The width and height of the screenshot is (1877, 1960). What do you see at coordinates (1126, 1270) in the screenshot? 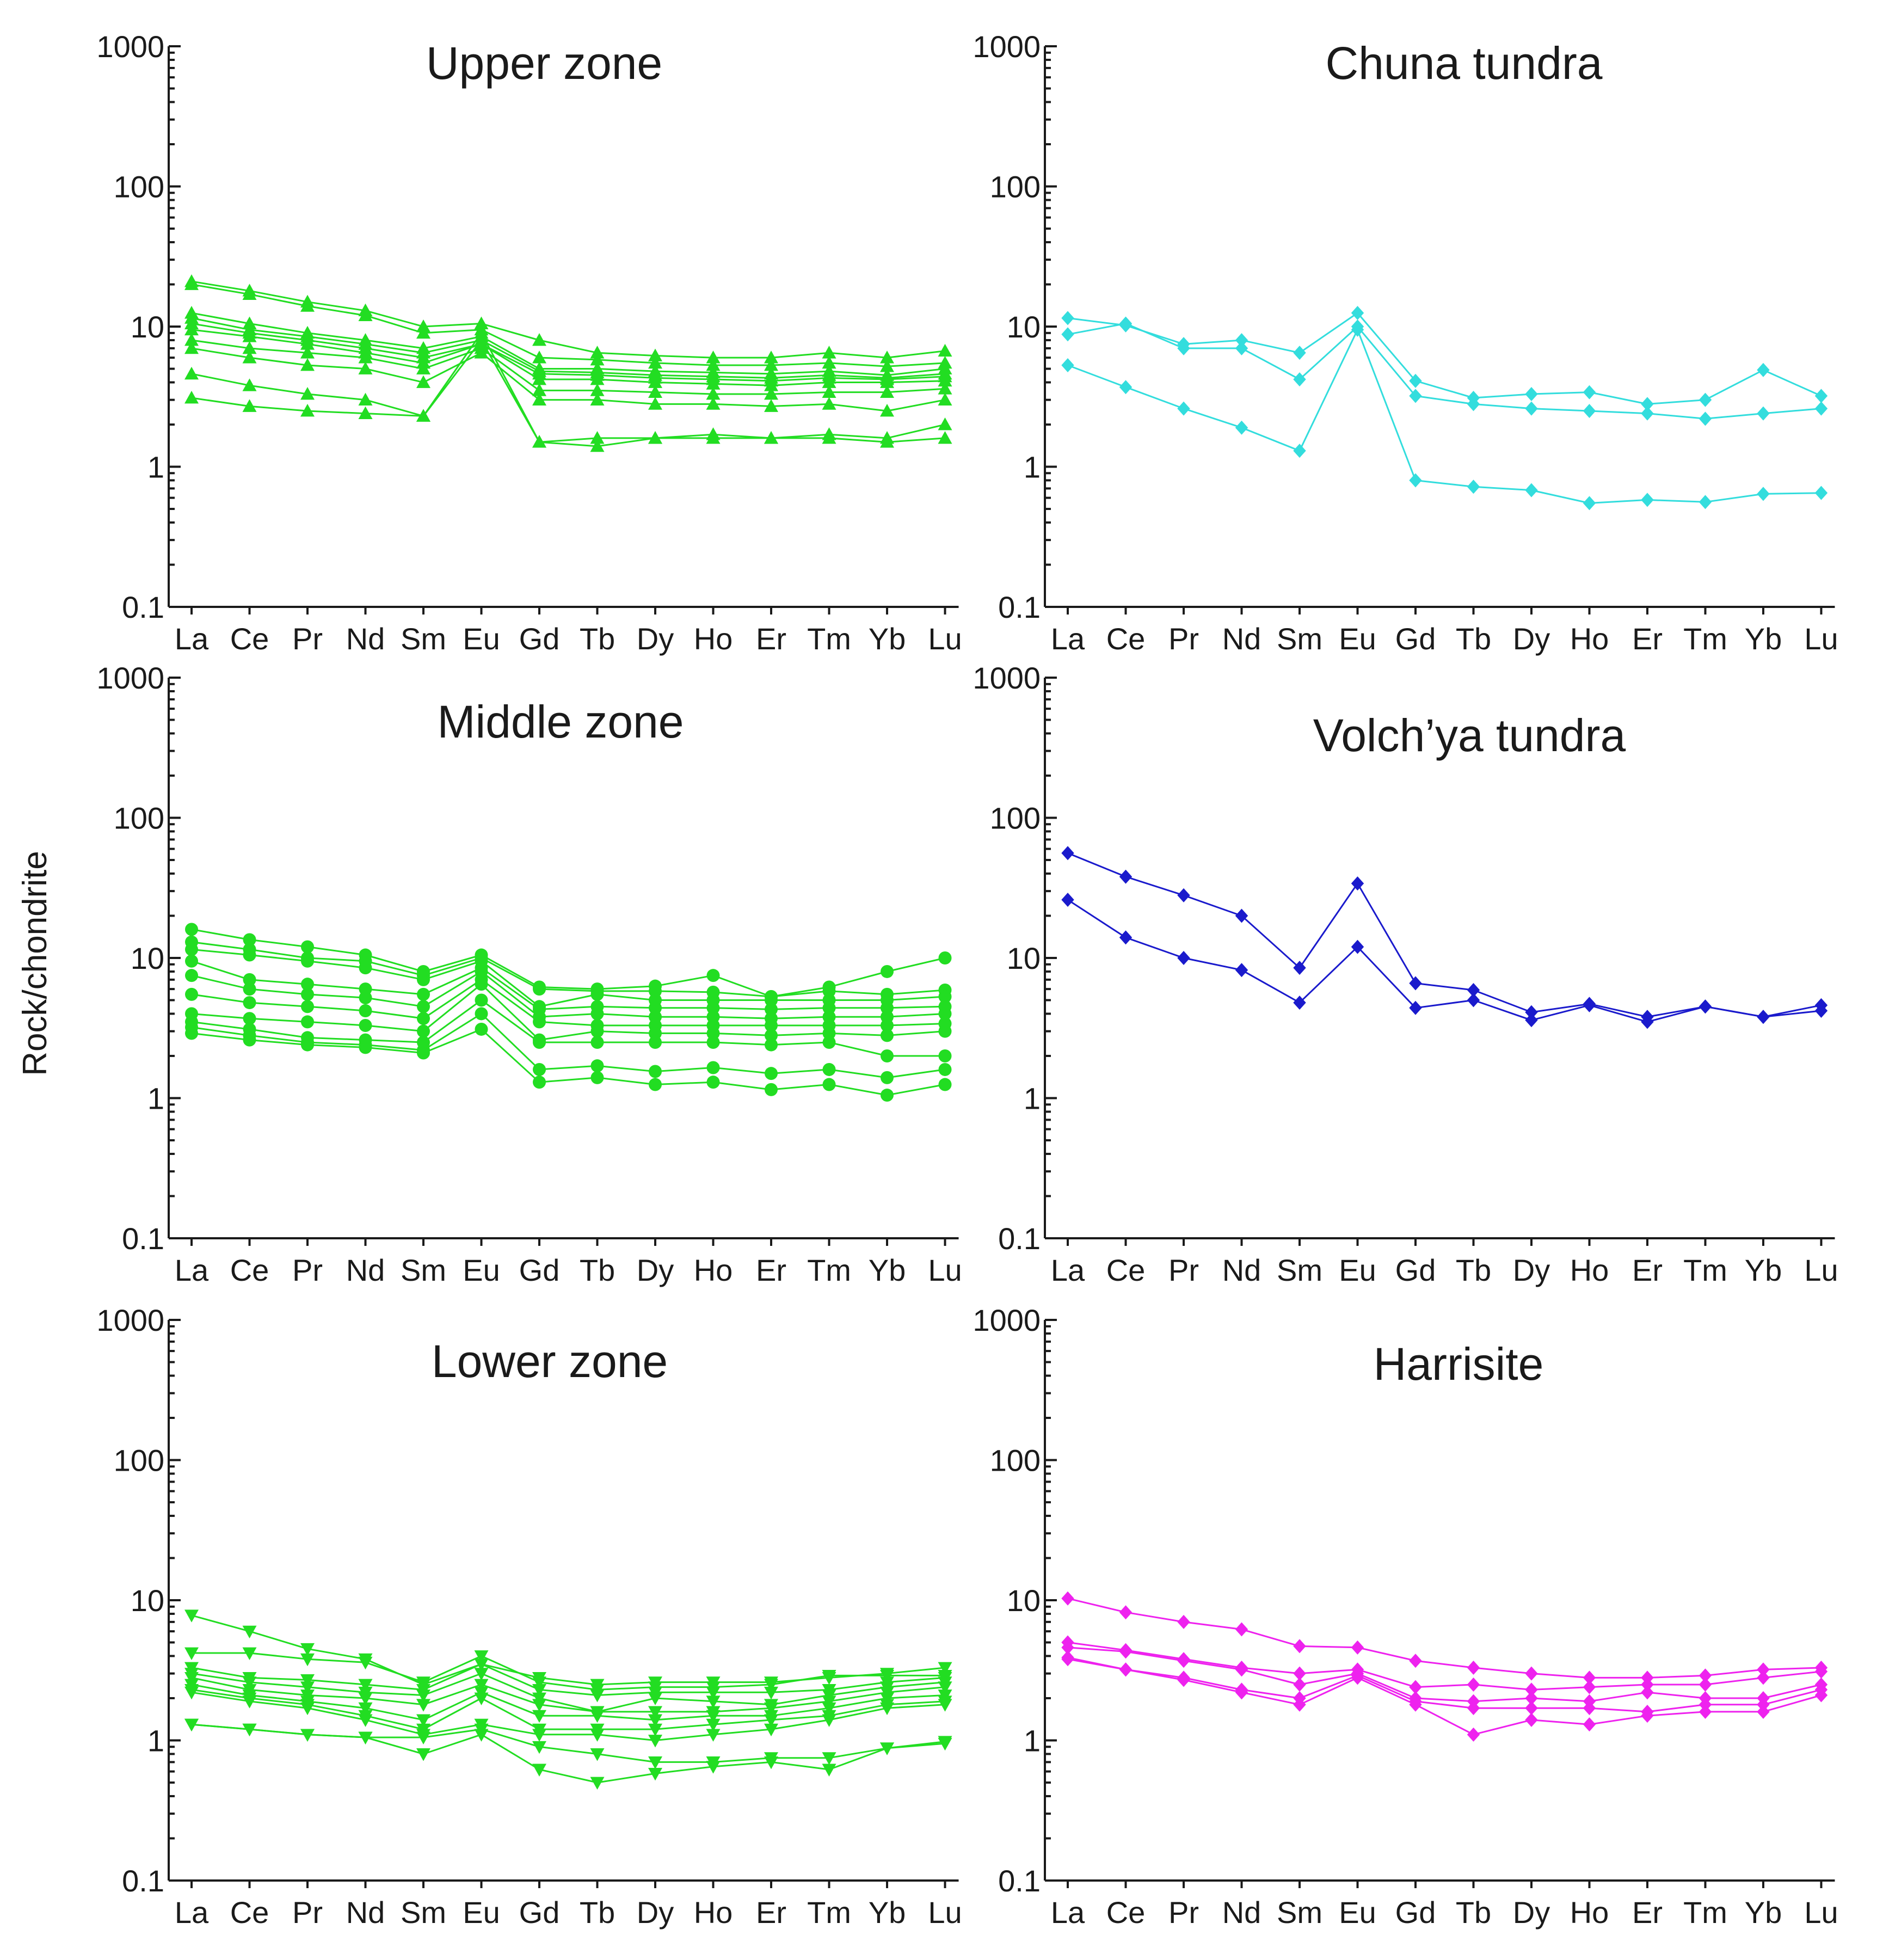
I see `x-tick-label: Ce` at bounding box center [1126, 1270].